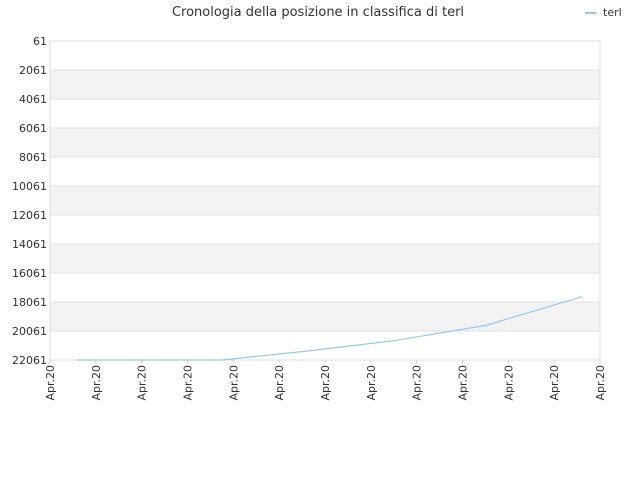 This screenshot has height=480, width=640. What do you see at coordinates (33, 70) in the screenshot?
I see `y-tick-label: 2061` at bounding box center [33, 70].